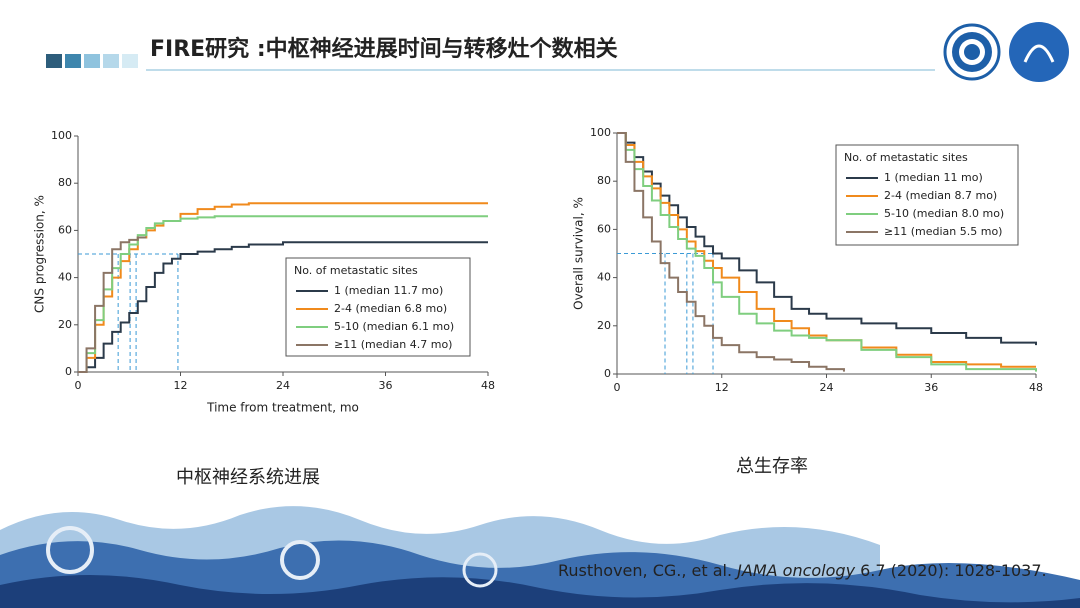 The height and width of the screenshot is (608, 1080). What do you see at coordinates (940, 195) in the screenshot?
I see `legend-label: 2-4 (median 8.7 mo)` at bounding box center [940, 195].